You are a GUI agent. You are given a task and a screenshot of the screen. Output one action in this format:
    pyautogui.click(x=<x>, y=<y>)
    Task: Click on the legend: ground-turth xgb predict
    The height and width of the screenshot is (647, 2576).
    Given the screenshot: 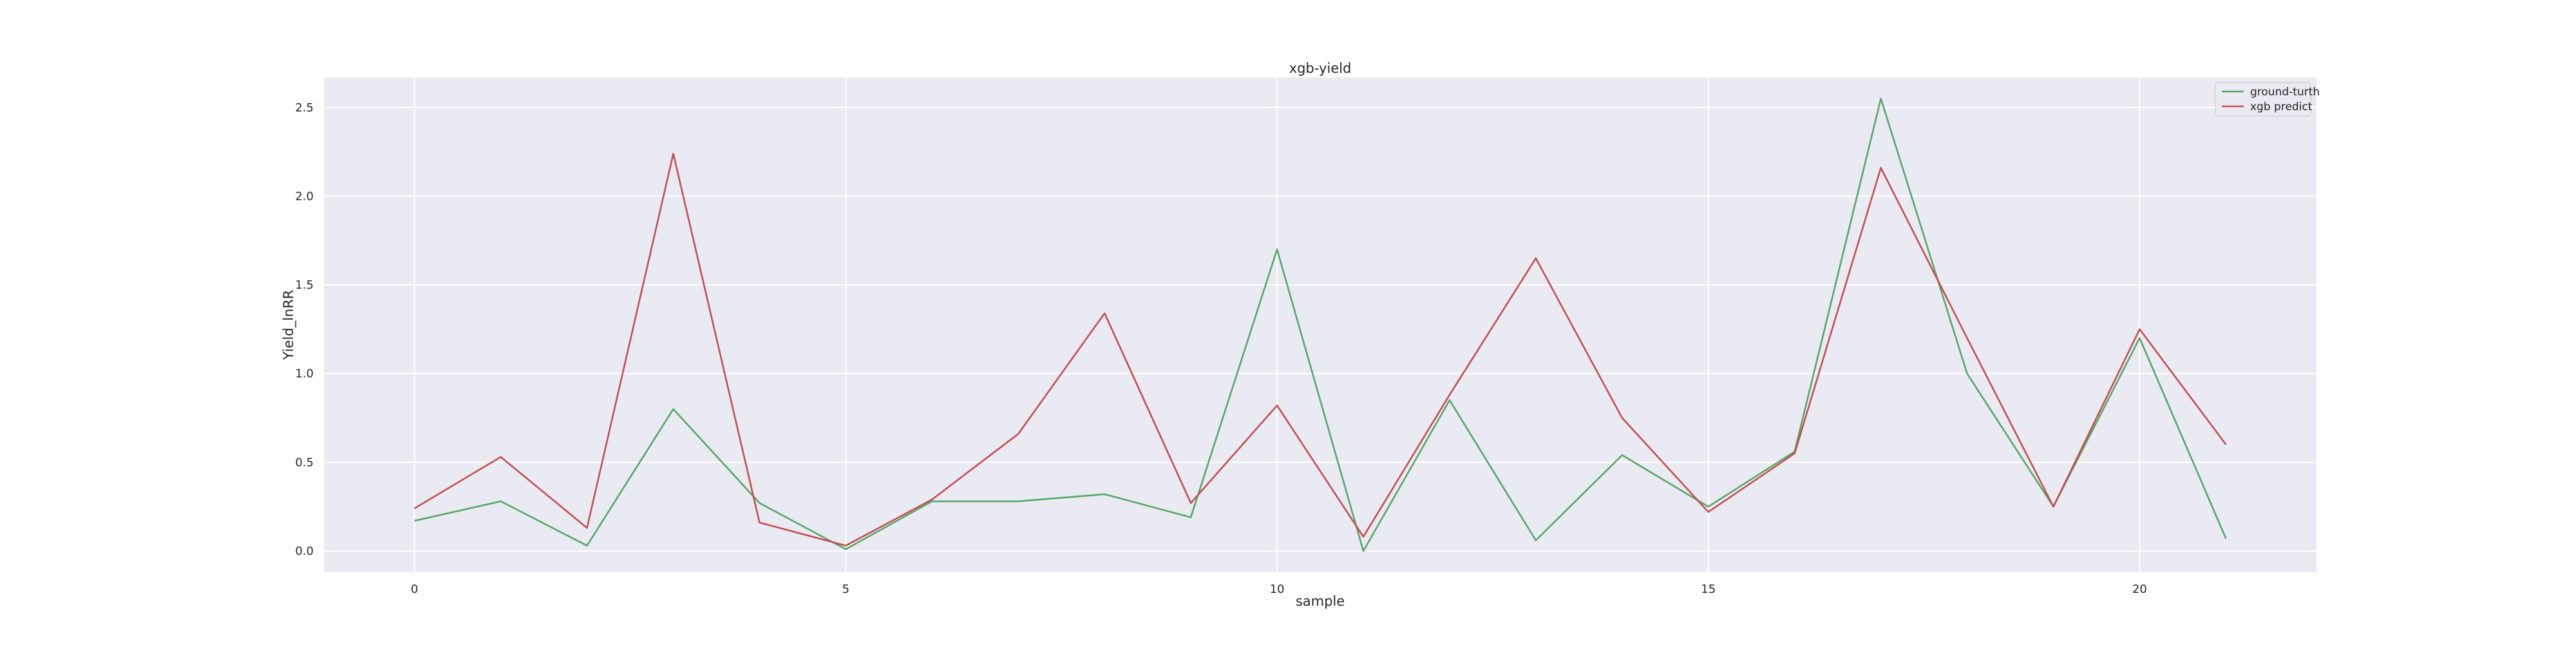 What is the action you would take?
    pyautogui.click(x=2267, y=99)
    